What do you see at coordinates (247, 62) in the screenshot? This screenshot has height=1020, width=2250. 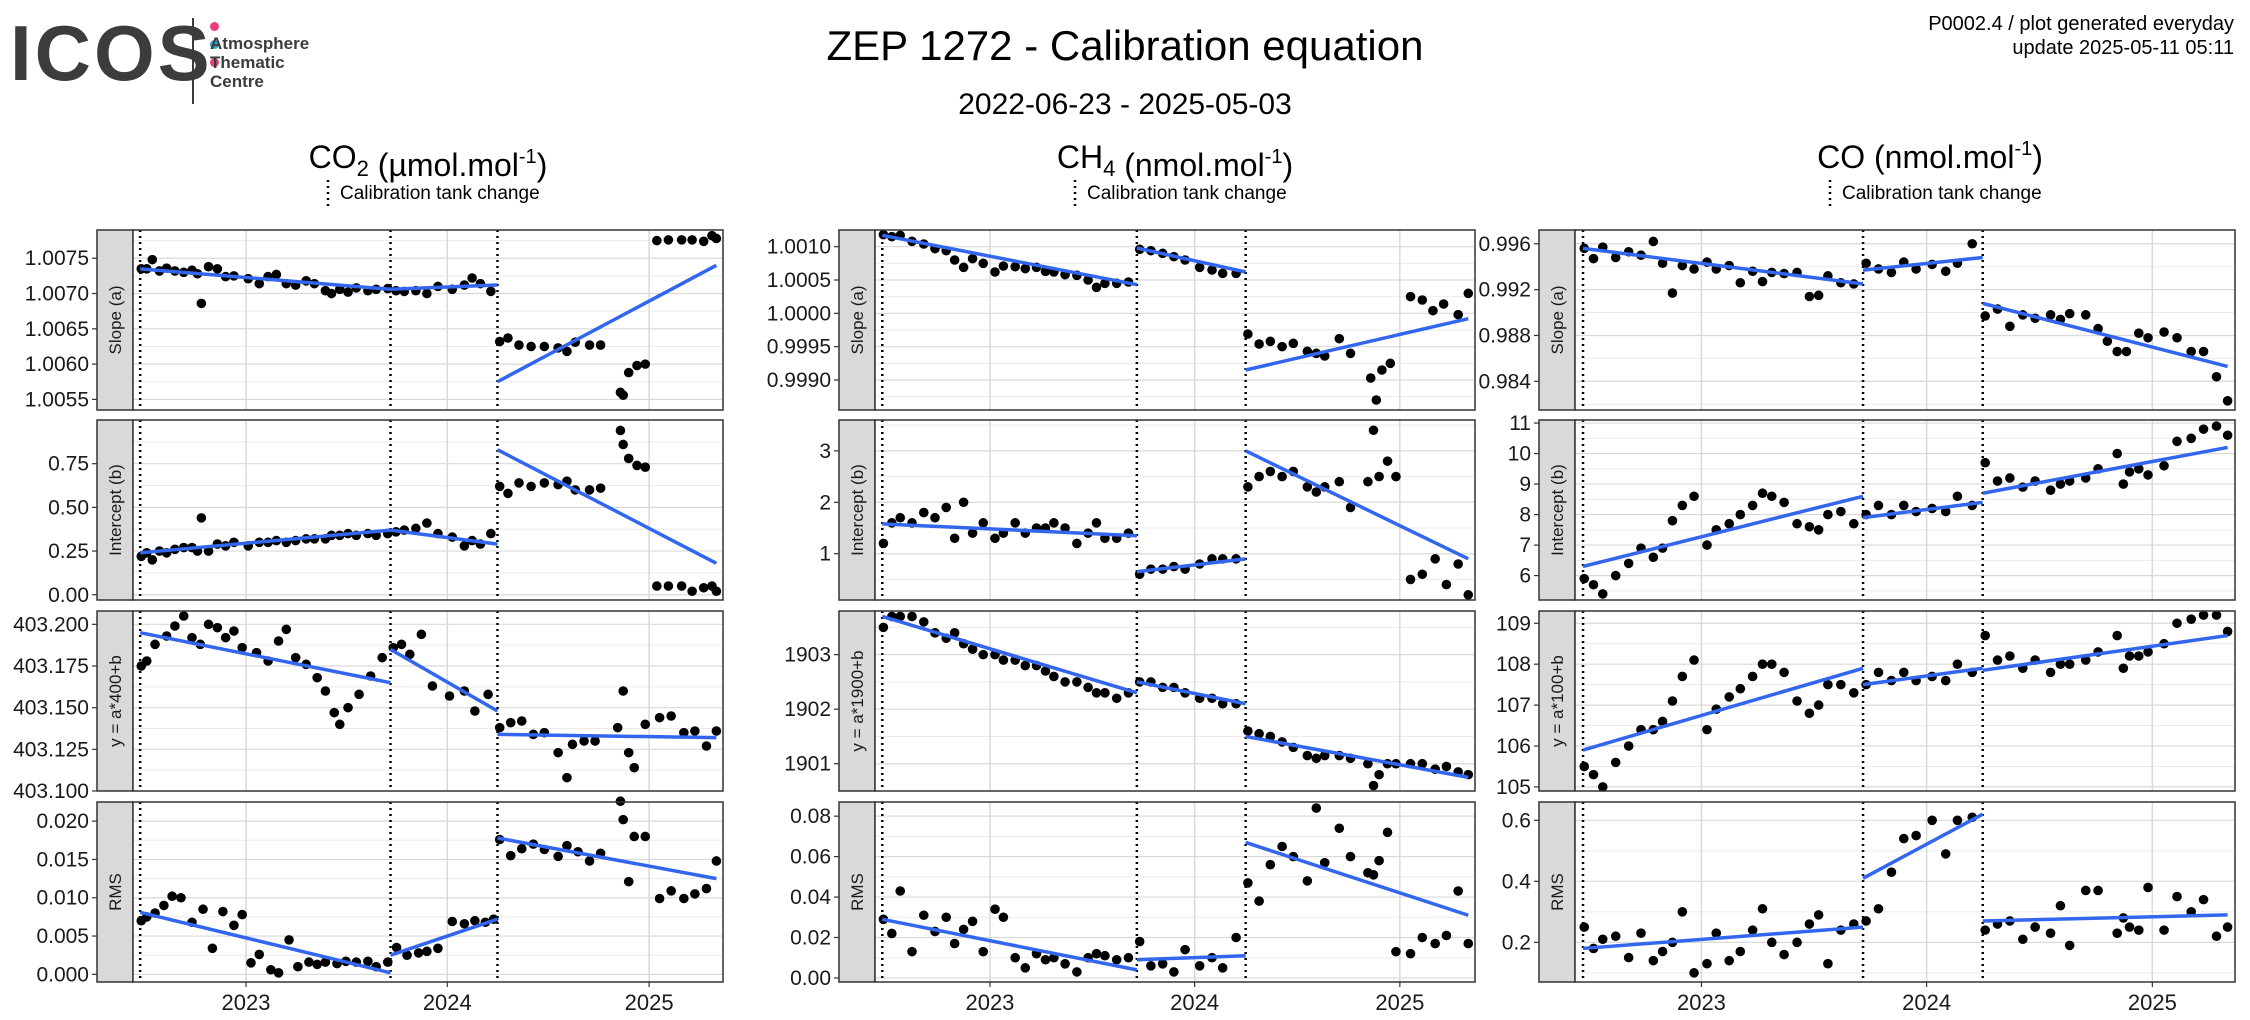 I see `logo-subtitle-line: Thematic` at bounding box center [247, 62].